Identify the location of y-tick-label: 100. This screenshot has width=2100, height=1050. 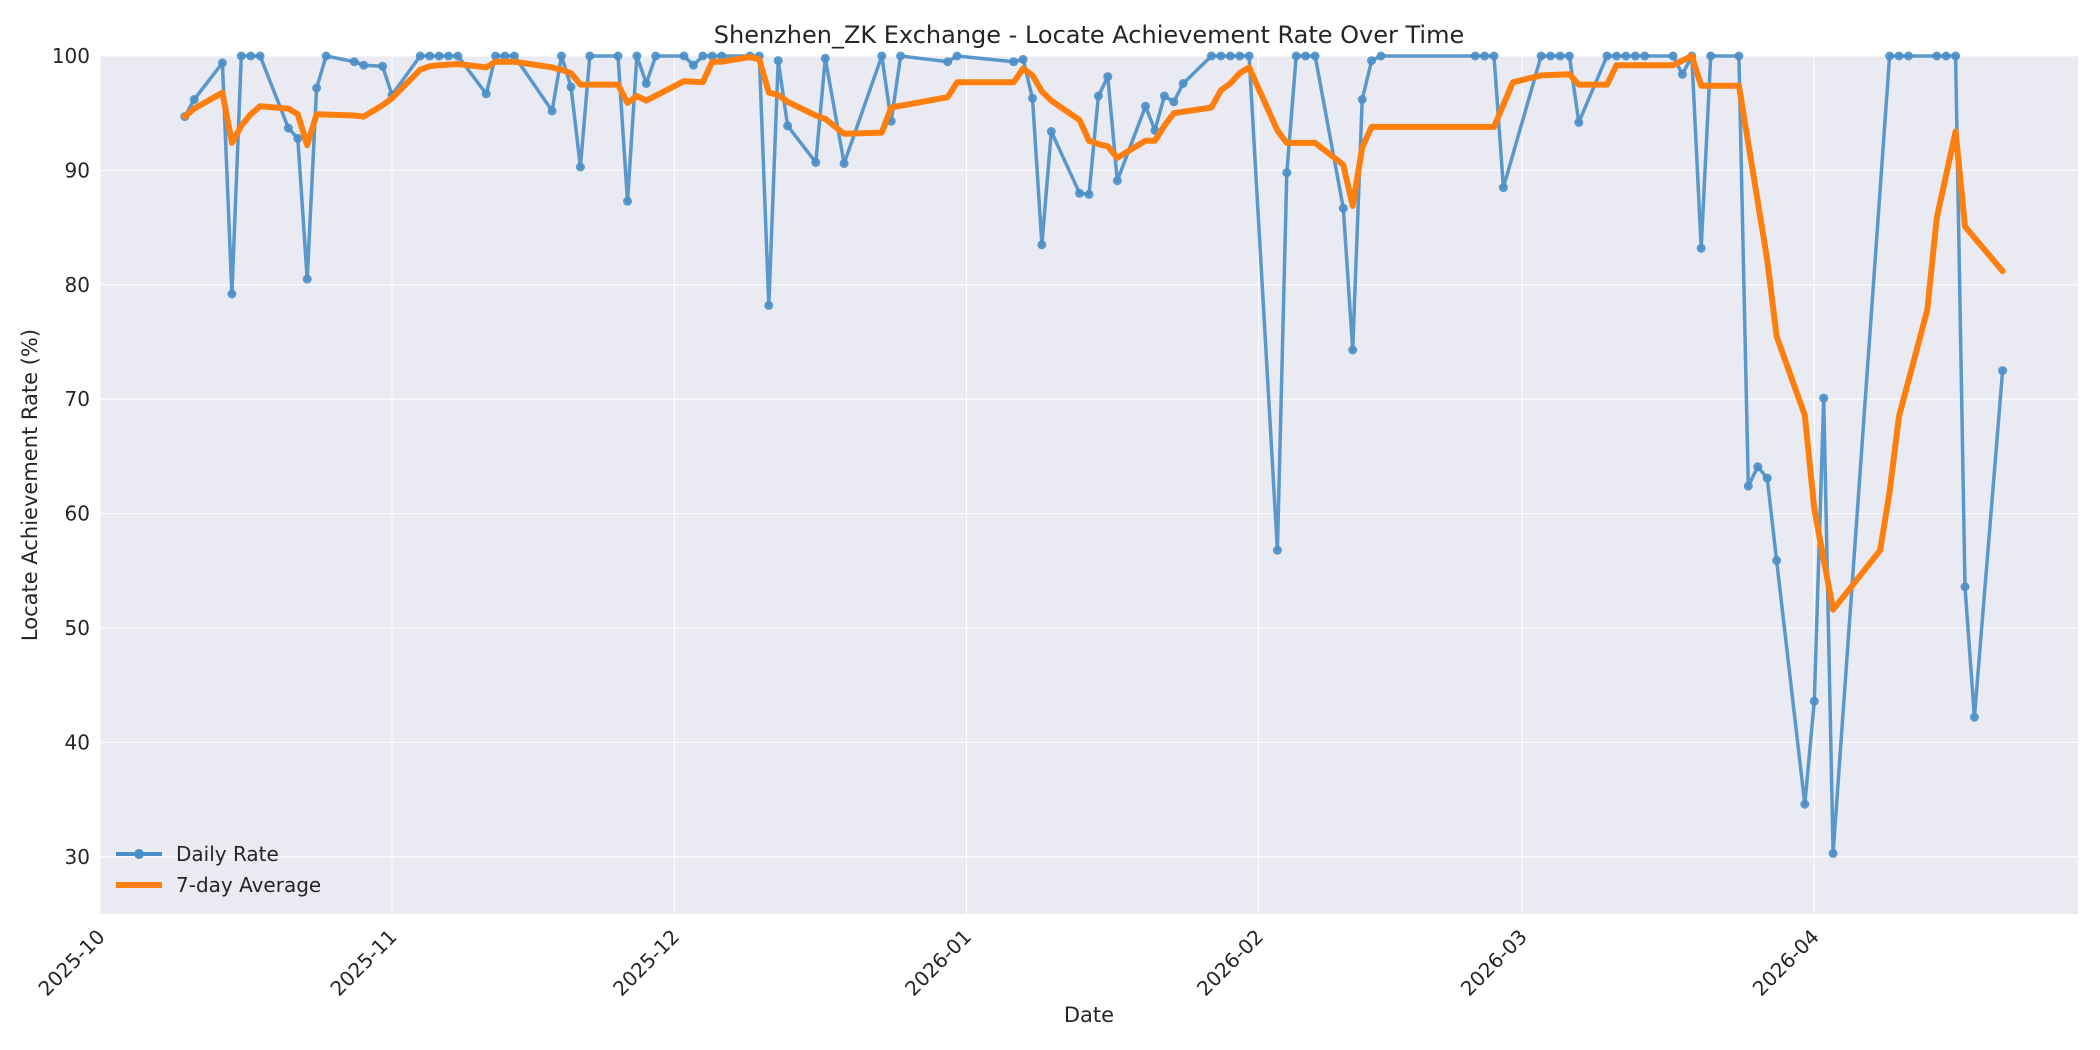
(71, 56).